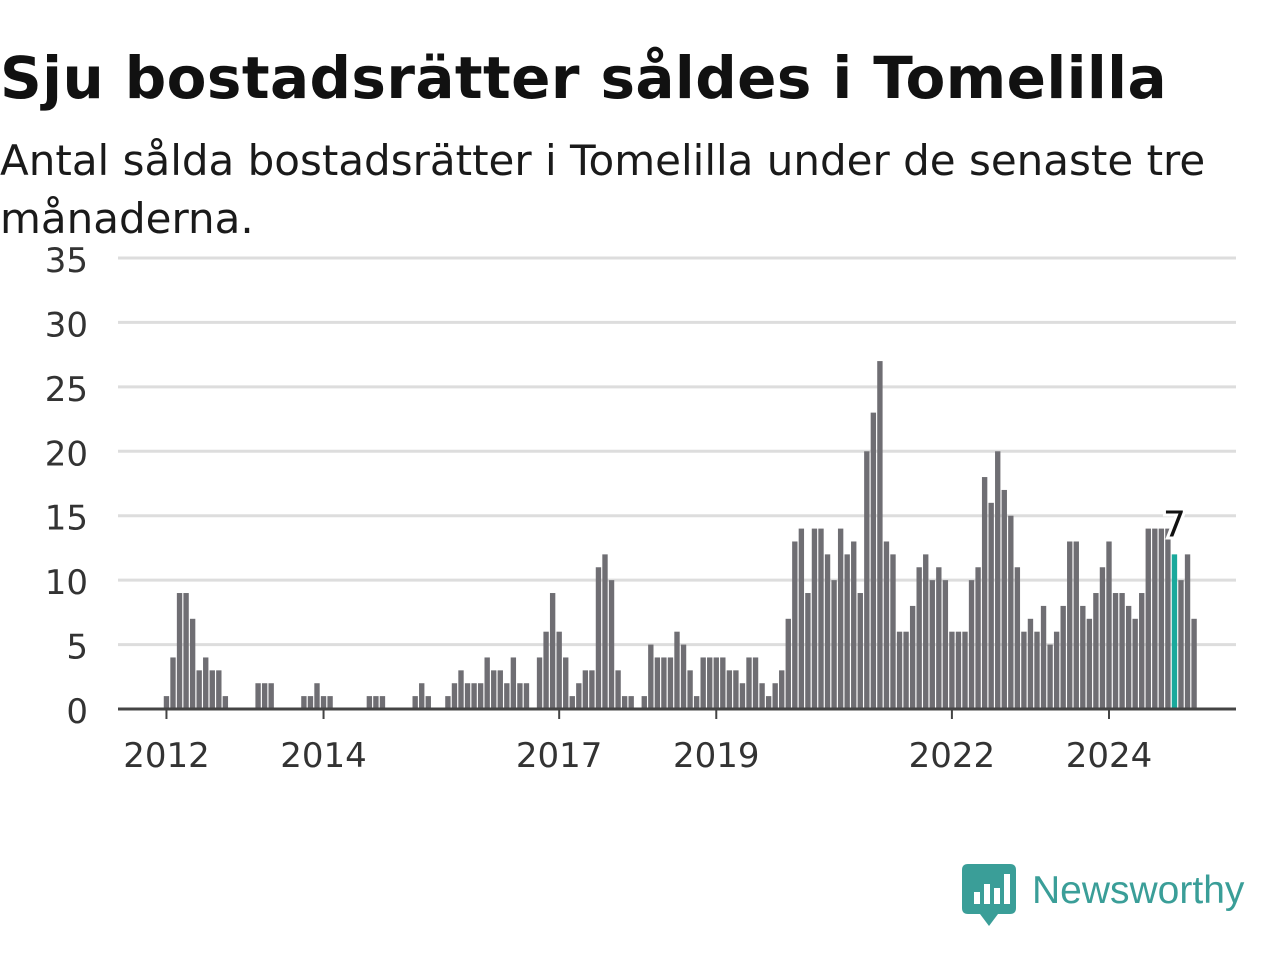 The image size is (1280, 960). What do you see at coordinates (66, 261) in the screenshot?
I see `y-tick-label: 35` at bounding box center [66, 261].